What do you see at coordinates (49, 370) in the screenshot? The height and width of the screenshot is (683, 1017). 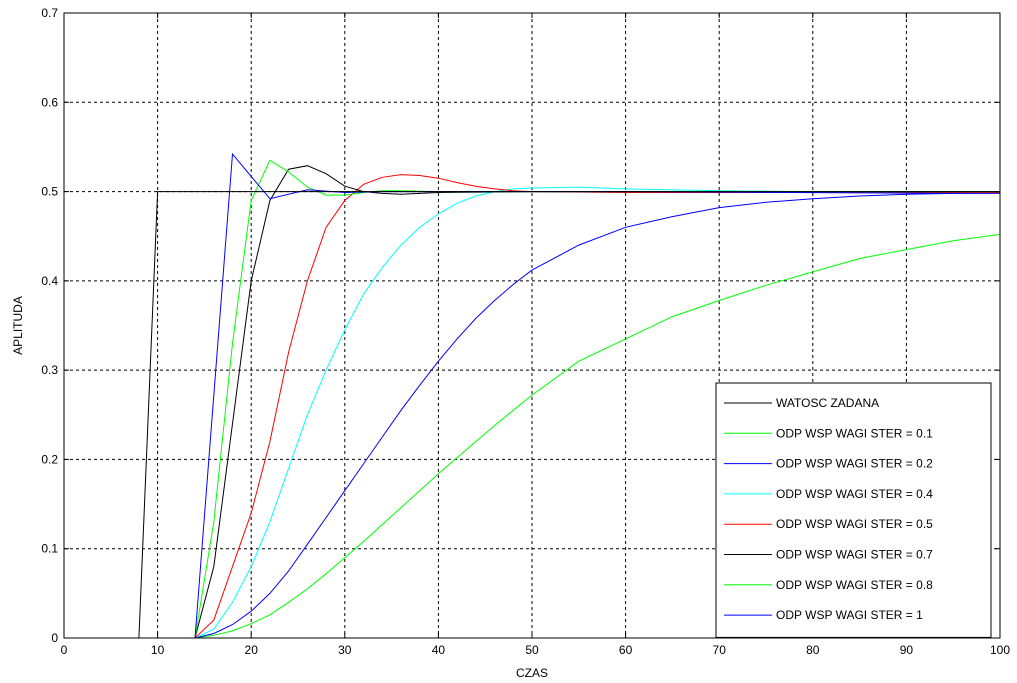 I see `y-tick-label: 0.3` at bounding box center [49, 370].